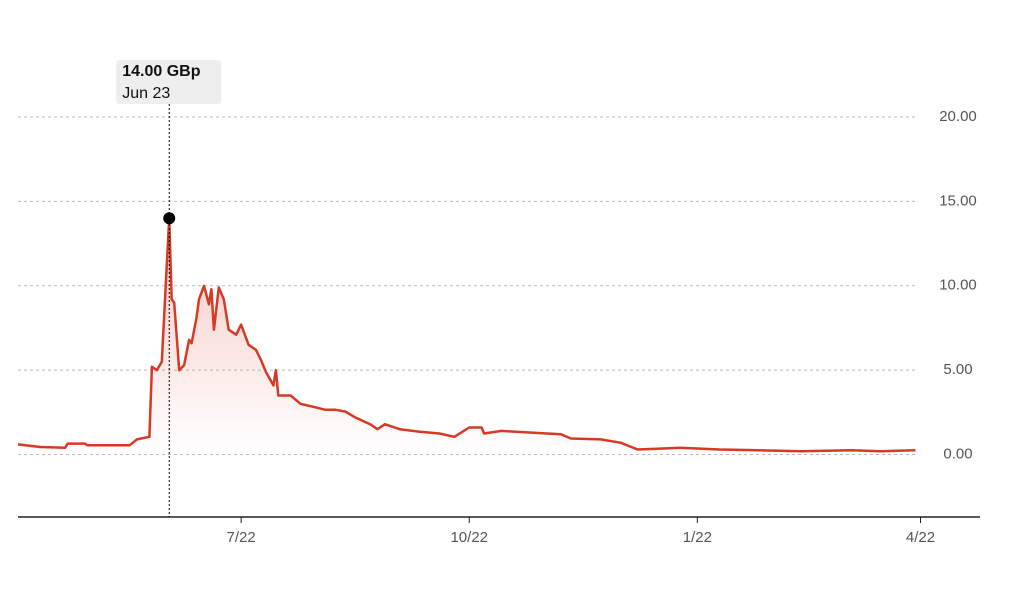  What do you see at coordinates (958, 116) in the screenshot?
I see `y-tick-label: 20.00` at bounding box center [958, 116].